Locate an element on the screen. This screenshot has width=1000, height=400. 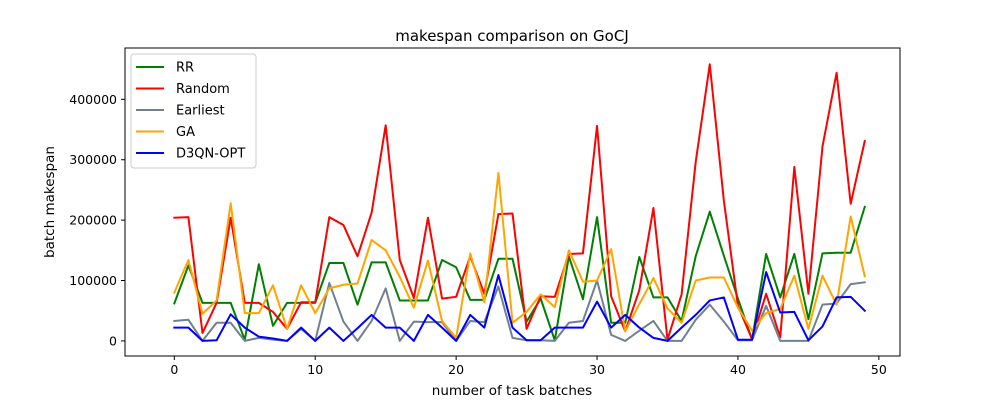
y-axis: 0 100000 200000 300000 400000 is located at coordinates (97, 220).